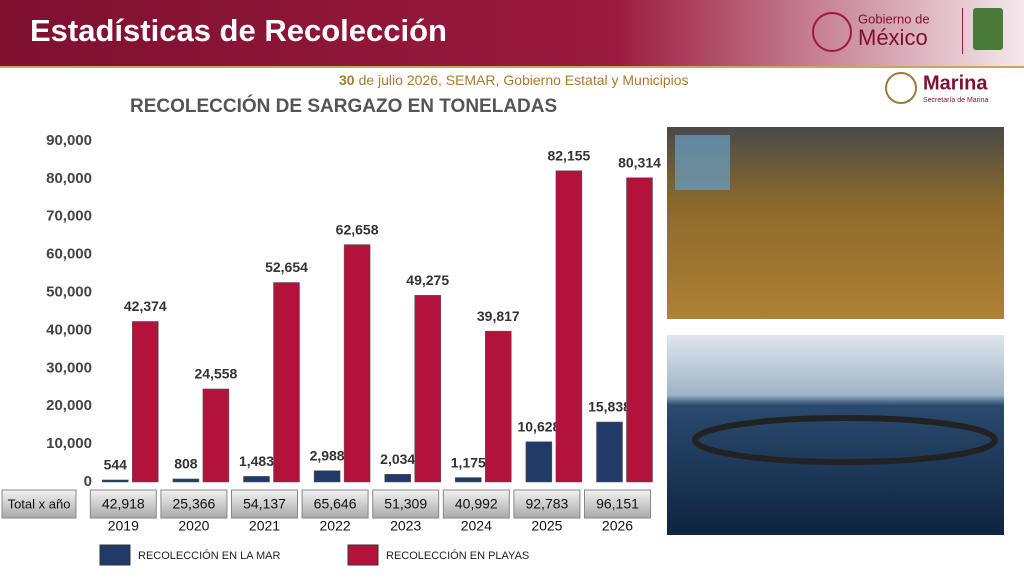 This screenshot has height=582, width=1024. I want to click on source-day: 30, so click(347, 80).